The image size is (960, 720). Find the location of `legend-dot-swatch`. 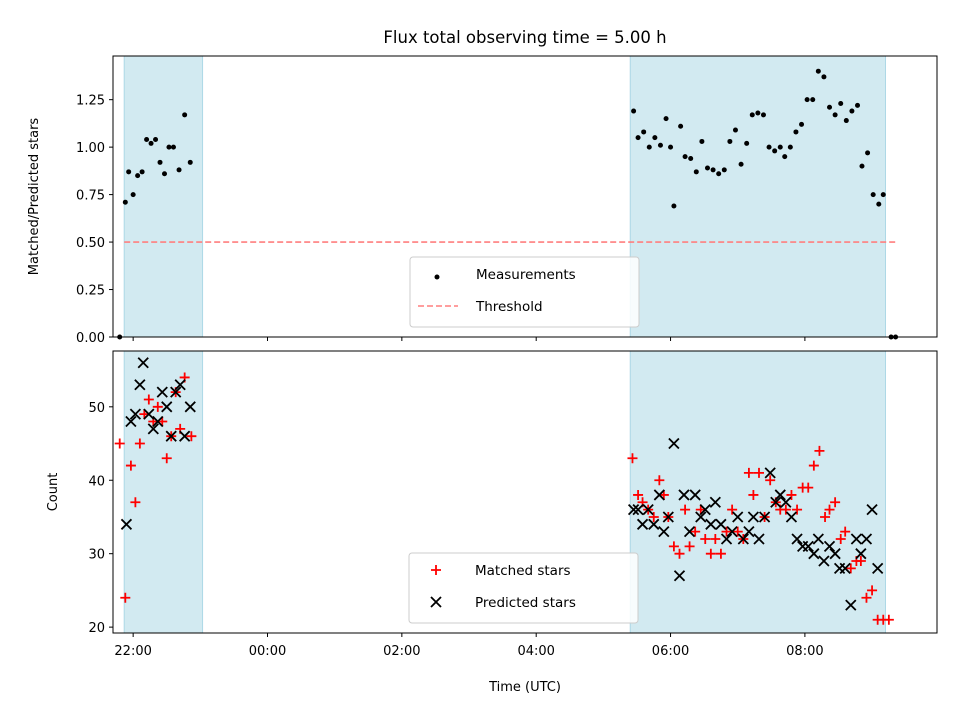

legend-dot-swatch is located at coordinates (437, 277).